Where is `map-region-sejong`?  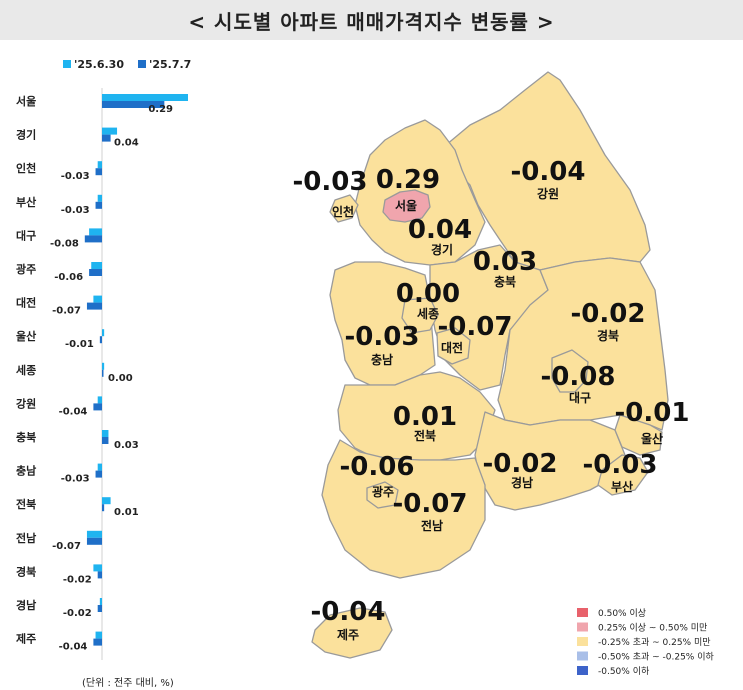
map-region-sejong is located at coordinates (420, 315).